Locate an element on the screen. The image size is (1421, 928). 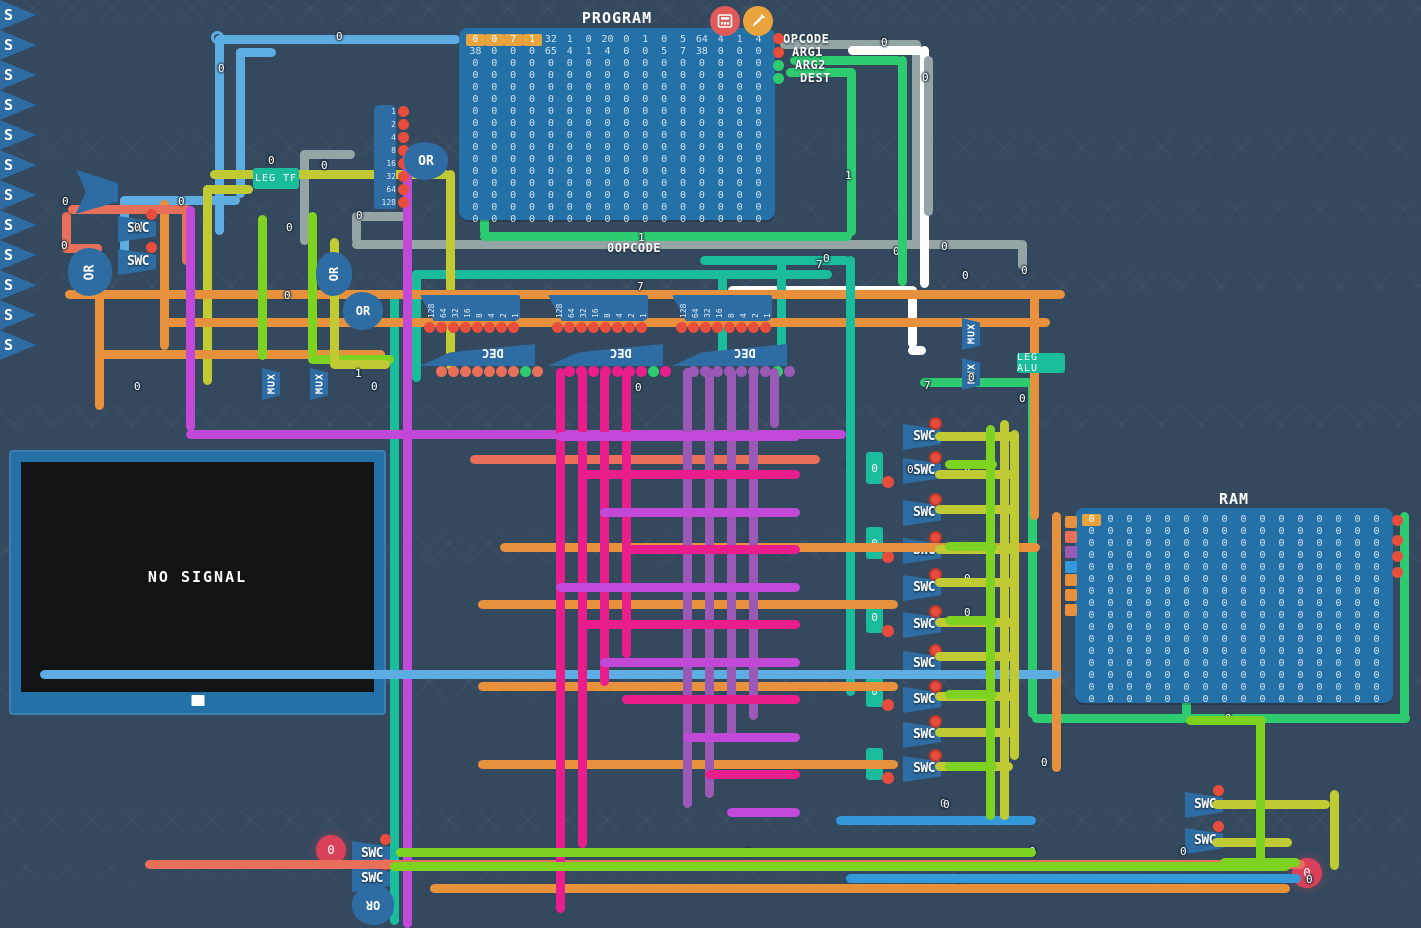
memory-cell: 38 is located at coordinates (475, 51).